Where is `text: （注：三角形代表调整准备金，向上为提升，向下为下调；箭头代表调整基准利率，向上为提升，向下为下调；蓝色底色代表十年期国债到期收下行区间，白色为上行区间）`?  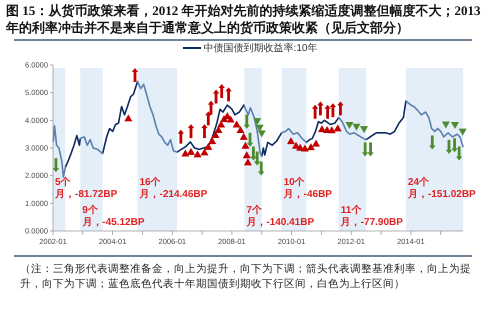 text: （注：三角形代表调整准备金，向上为提升，向下为下调；箭头代表调整基准利率，向上为提升，向下为下调；蓝色底色代表十年期国债到期收下行区间，白色为上行区间） is located at coordinates (246, 277).